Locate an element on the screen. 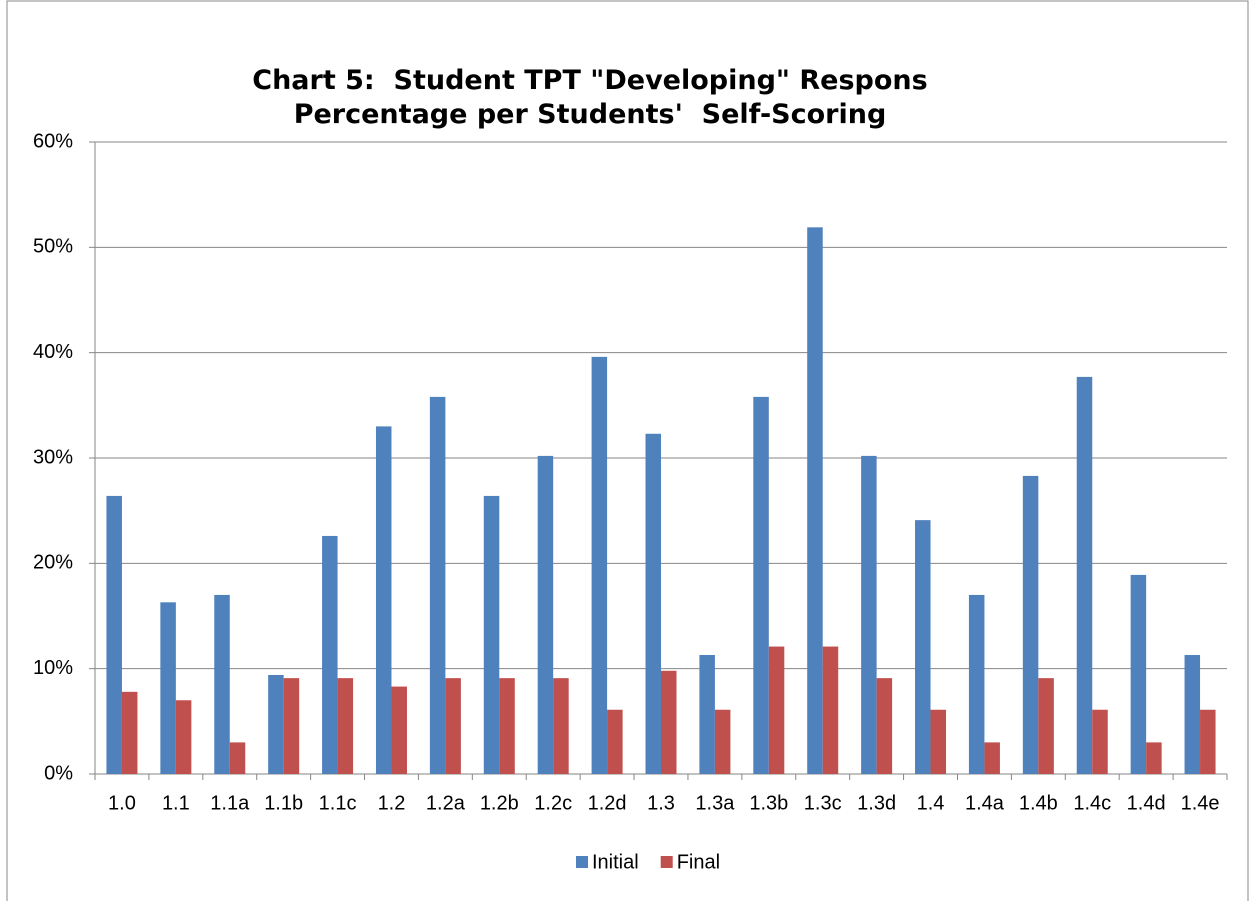 The image size is (1249, 901). x-tick-label: 1.2b is located at coordinates (499, 803).